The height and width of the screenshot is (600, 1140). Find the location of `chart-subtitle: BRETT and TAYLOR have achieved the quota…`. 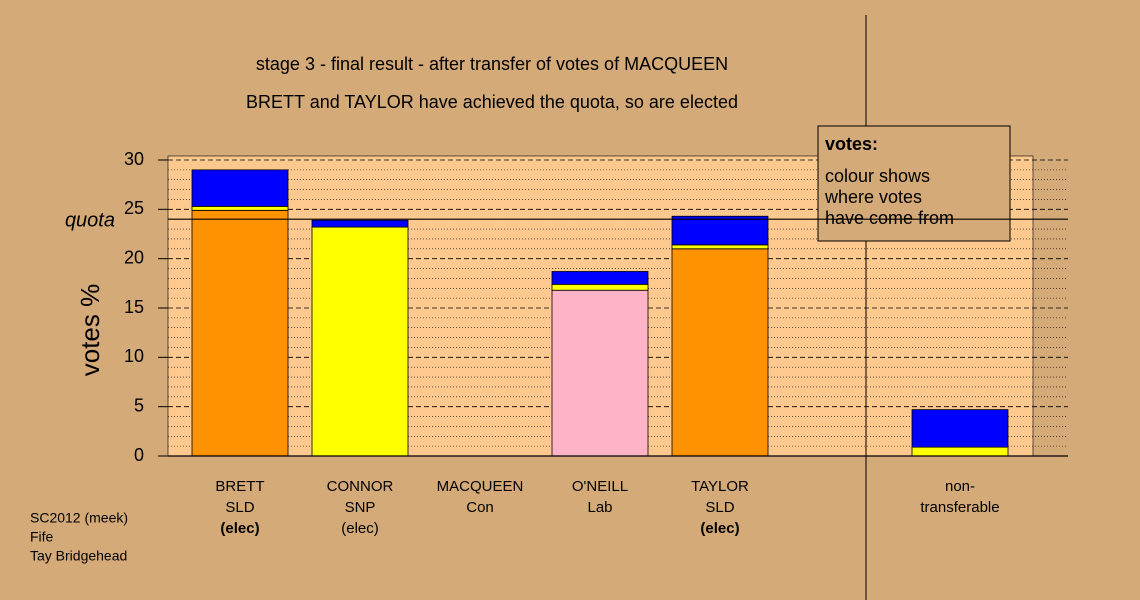

chart-subtitle: BRETT and TAYLOR have achieved the quota… is located at coordinates (492, 102).